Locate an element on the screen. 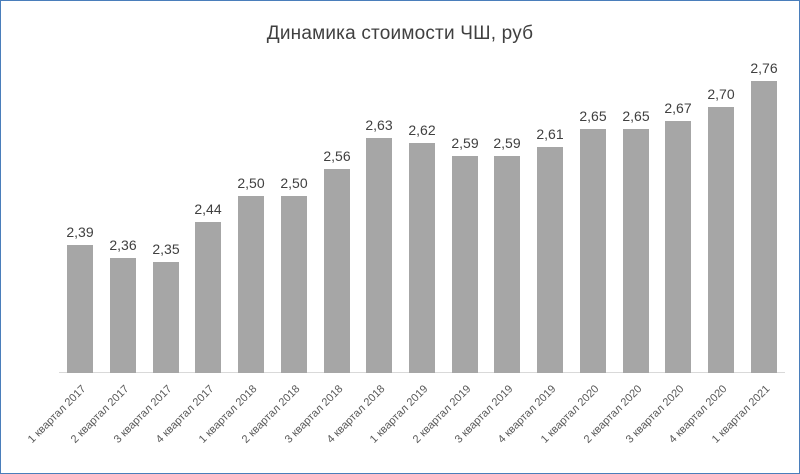  bar-value-label: 2,67 is located at coordinates (678, 108).